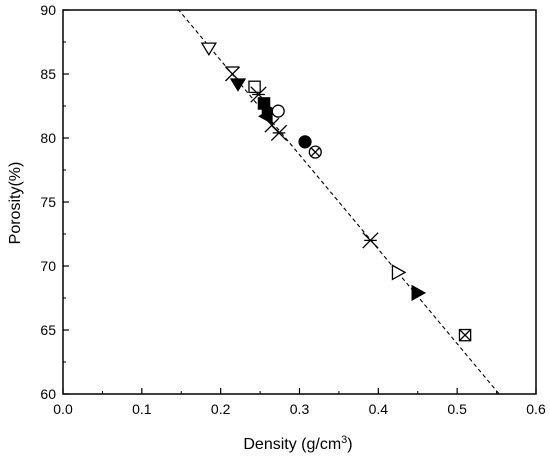  Describe the element at coordinates (379, 409) in the screenshot. I see `x-tick-label: 0.4` at that location.